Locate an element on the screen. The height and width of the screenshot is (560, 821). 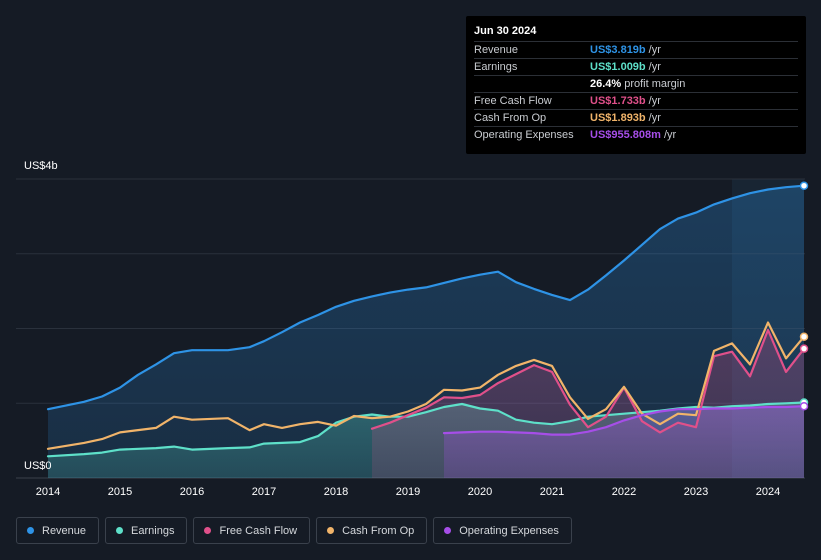
tooltip-row: Cash From Op US$1.893b/yr is located at coordinates (636, 117).